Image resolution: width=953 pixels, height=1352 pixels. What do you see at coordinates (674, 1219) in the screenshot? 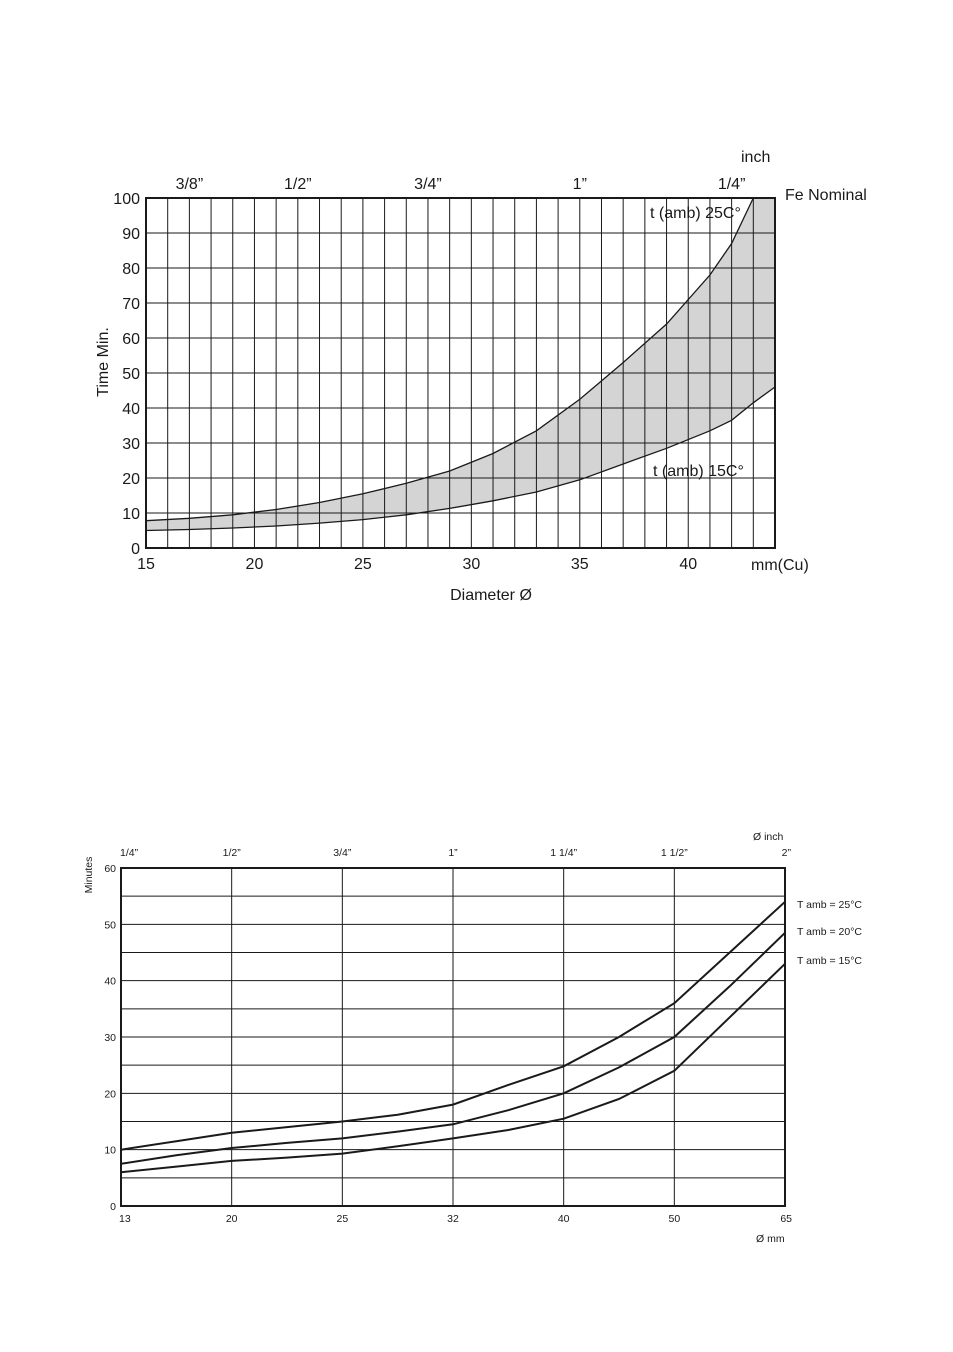
I see `chart2-x-tick-label: 50` at bounding box center [674, 1219].